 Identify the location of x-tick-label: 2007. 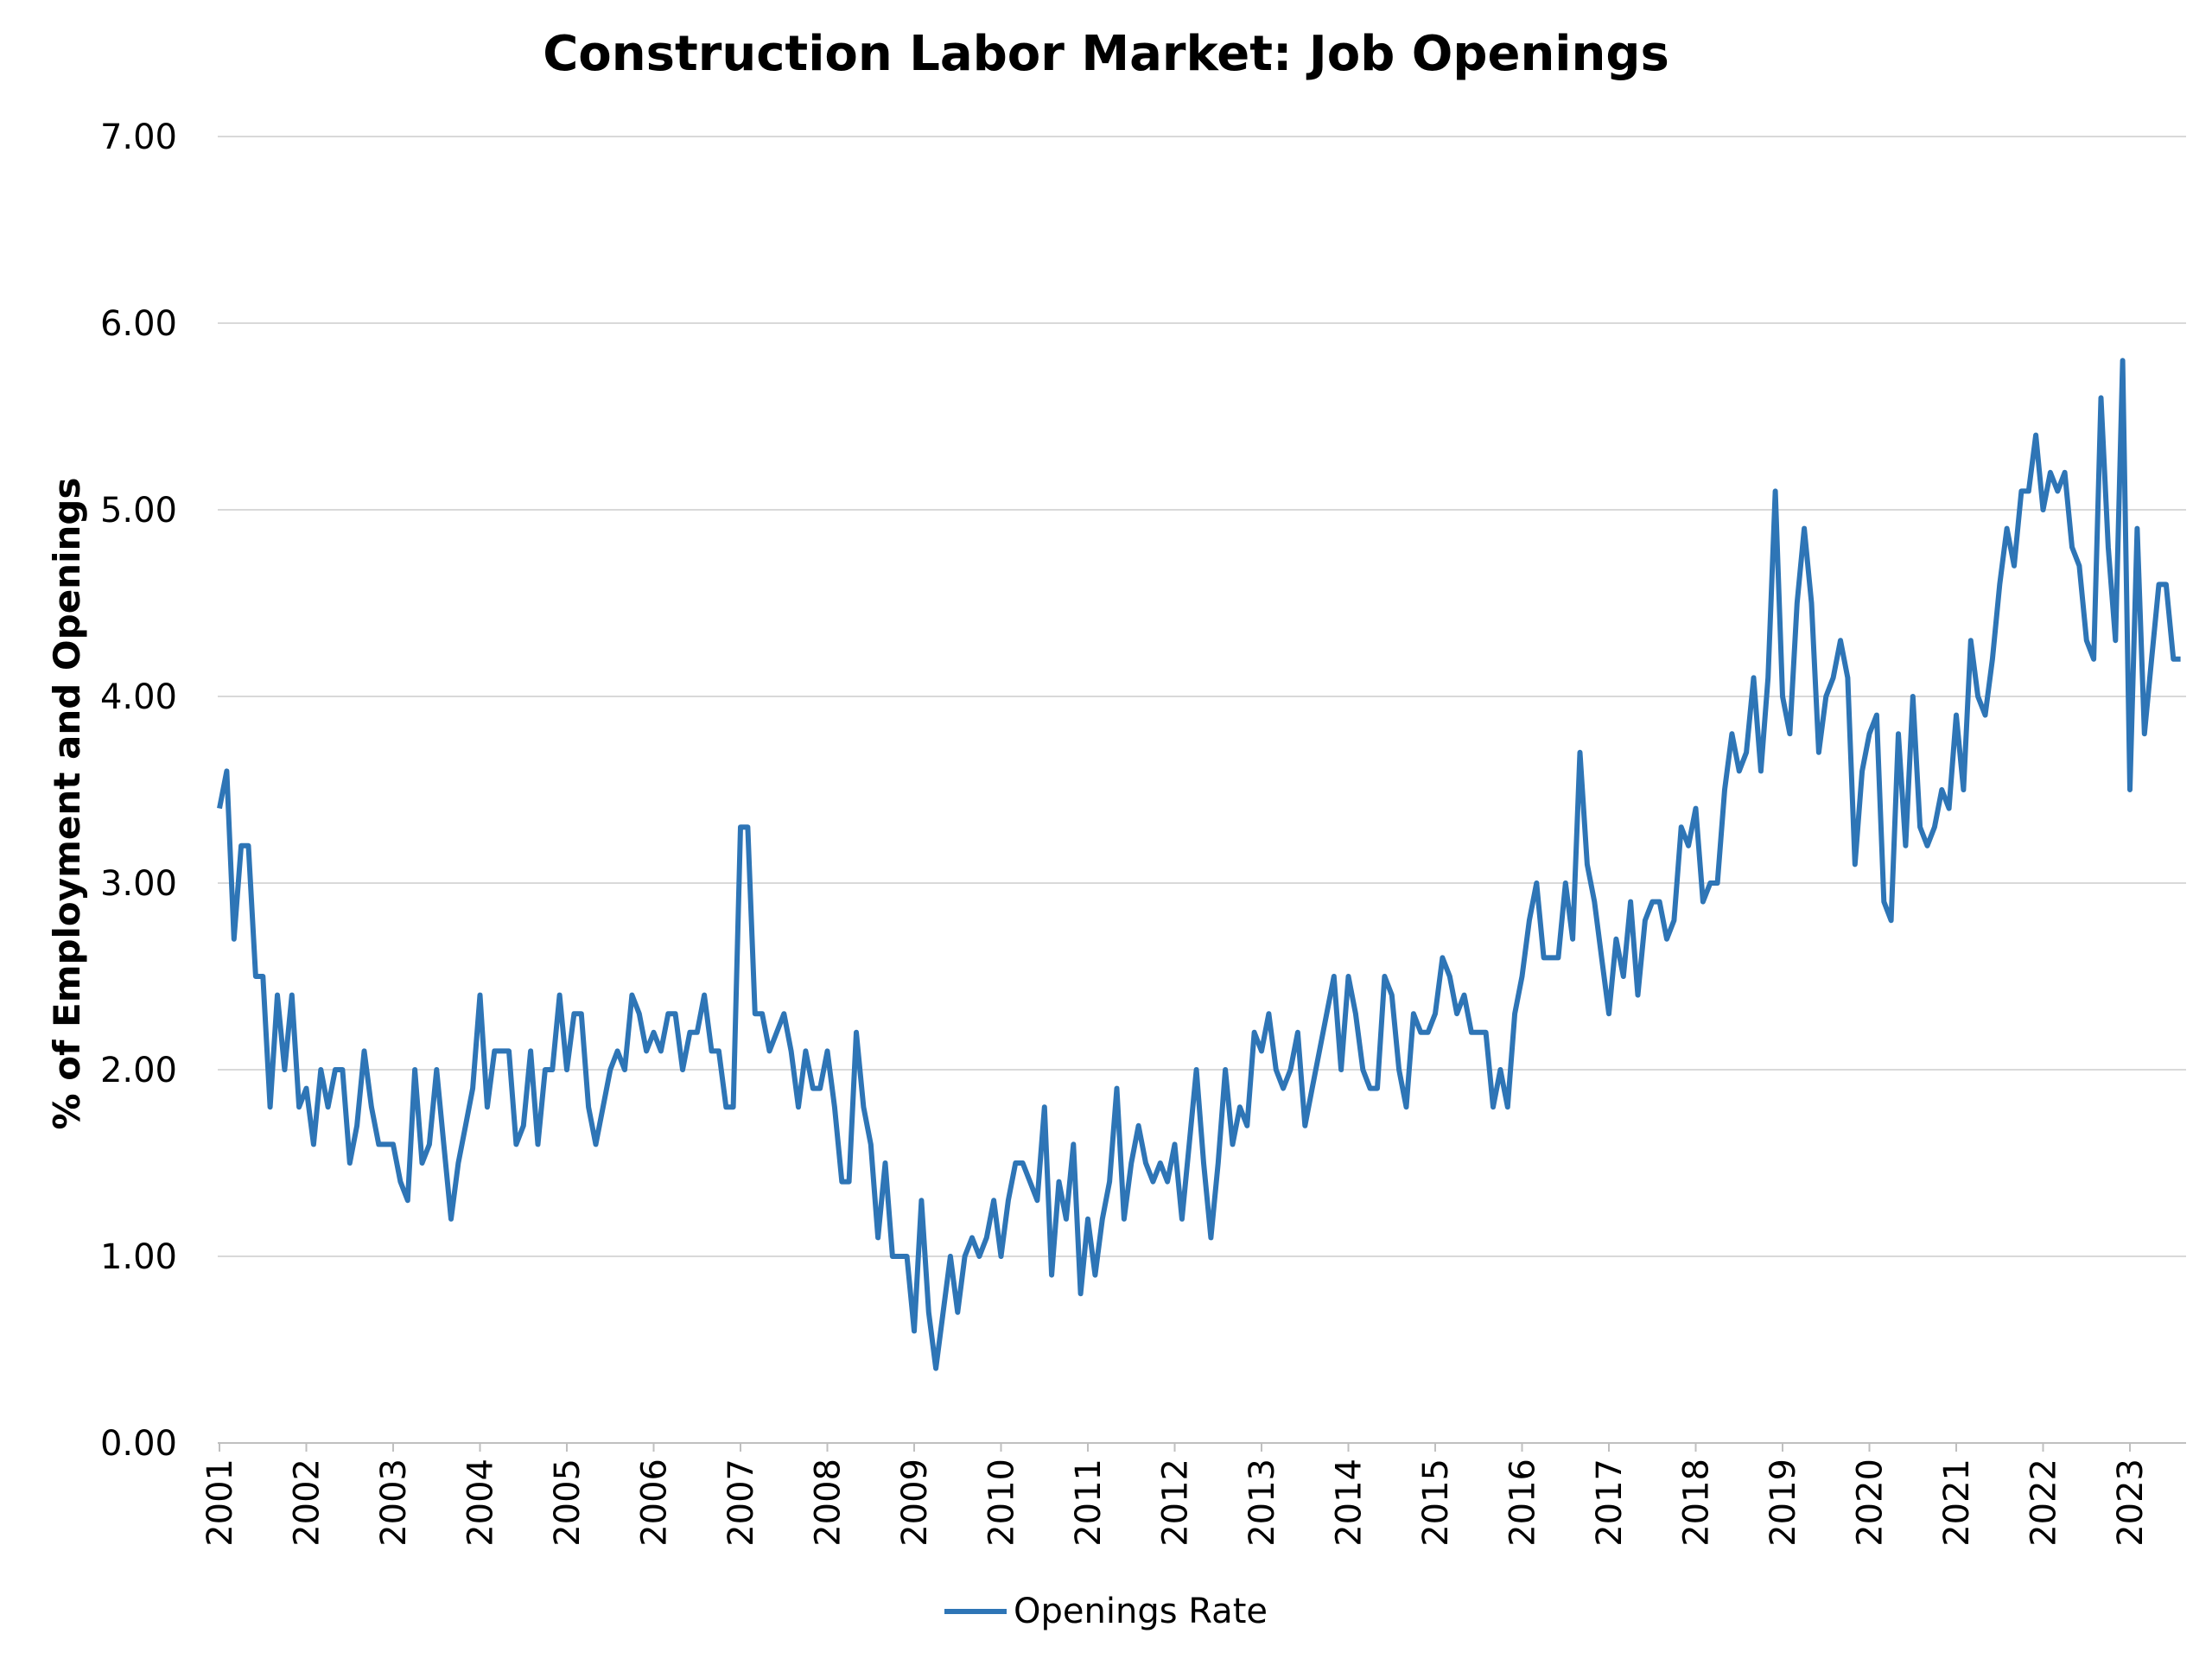
(741, 1503).